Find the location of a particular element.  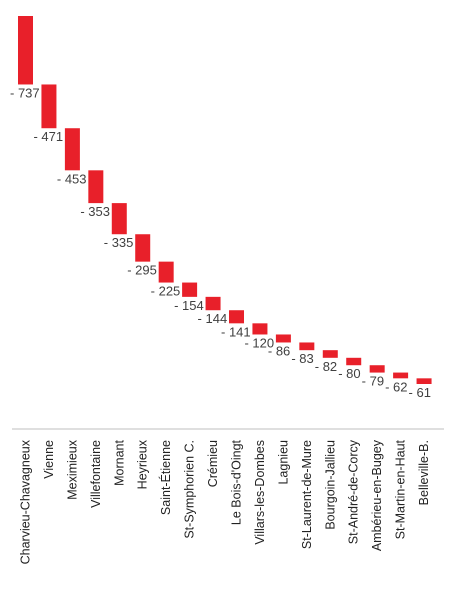

category-label-15: St-André-de-Corcy is located at coordinates (354, 491).